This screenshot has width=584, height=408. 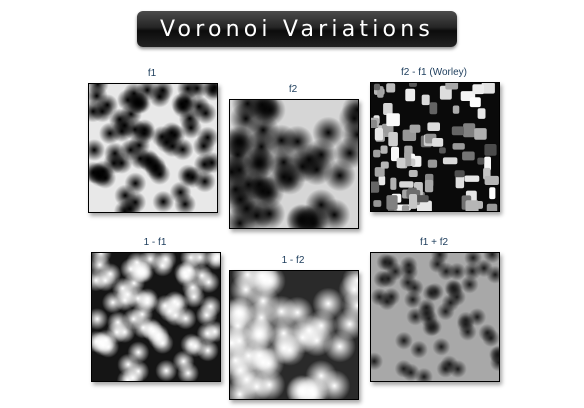 I want to click on panel-label: f1, so click(x=152, y=73).